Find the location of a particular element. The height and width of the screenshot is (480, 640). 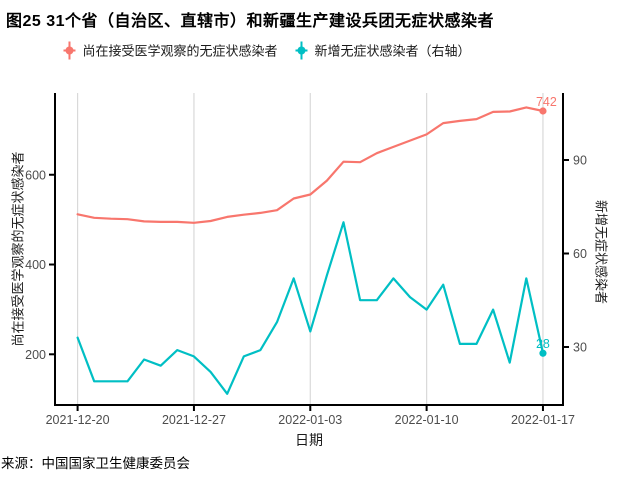

legend-key-observed-icon is located at coordinates (69, 50).